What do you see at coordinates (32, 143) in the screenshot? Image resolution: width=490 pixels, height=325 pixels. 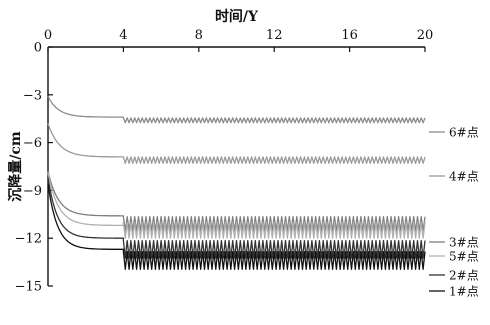 I see `y-tick-label: −6` at bounding box center [32, 143].